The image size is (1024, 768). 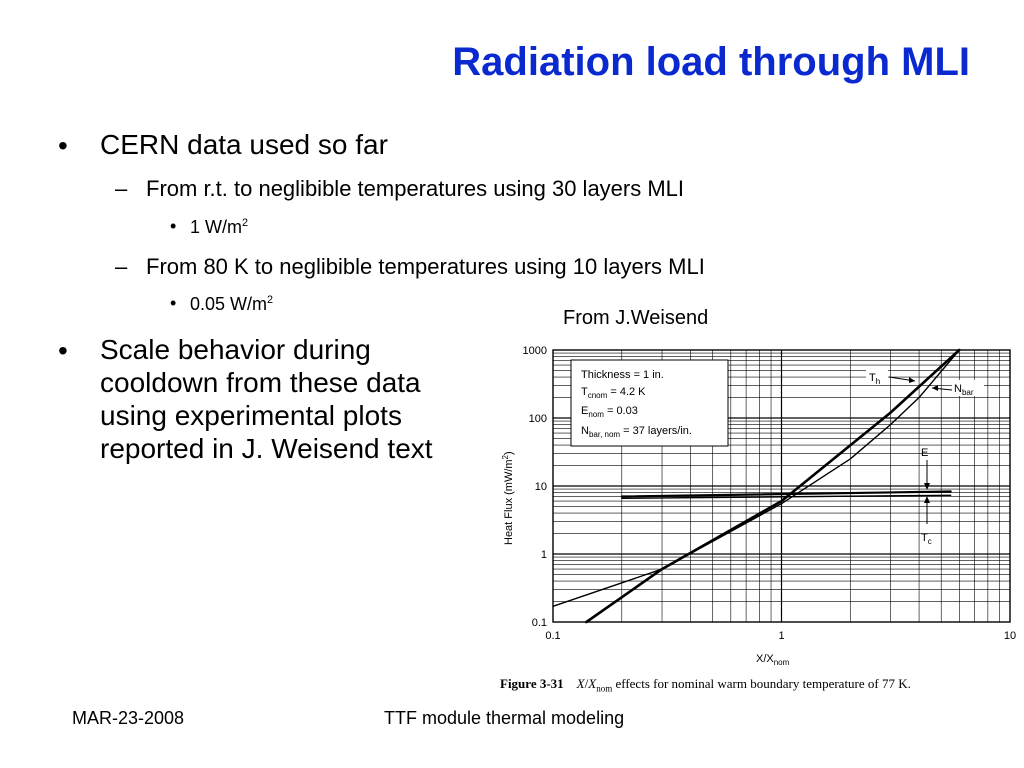 What do you see at coordinates (874, 379) in the screenshot?
I see `annotation-th: Th` at bounding box center [874, 379].